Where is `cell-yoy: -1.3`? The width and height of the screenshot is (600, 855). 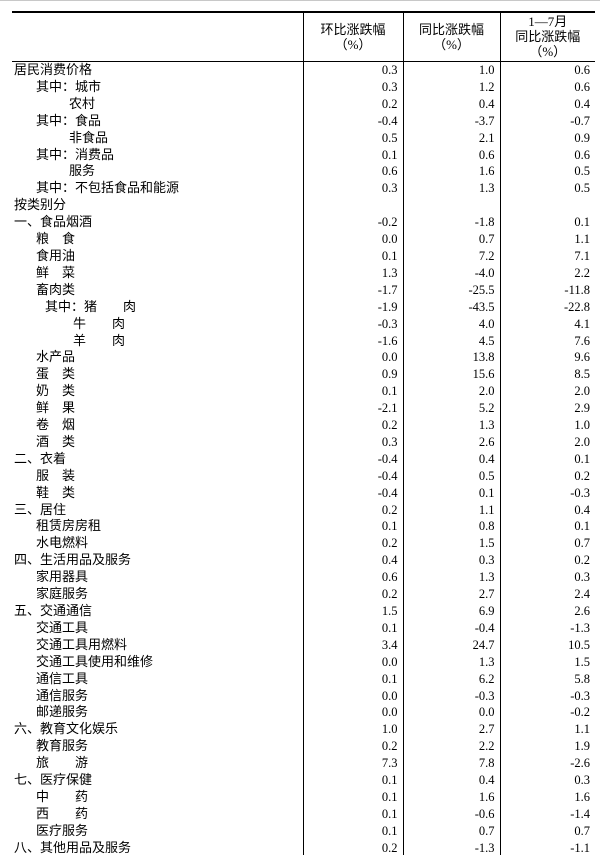 cell-yoy: -1.3 is located at coordinates (451, 847).